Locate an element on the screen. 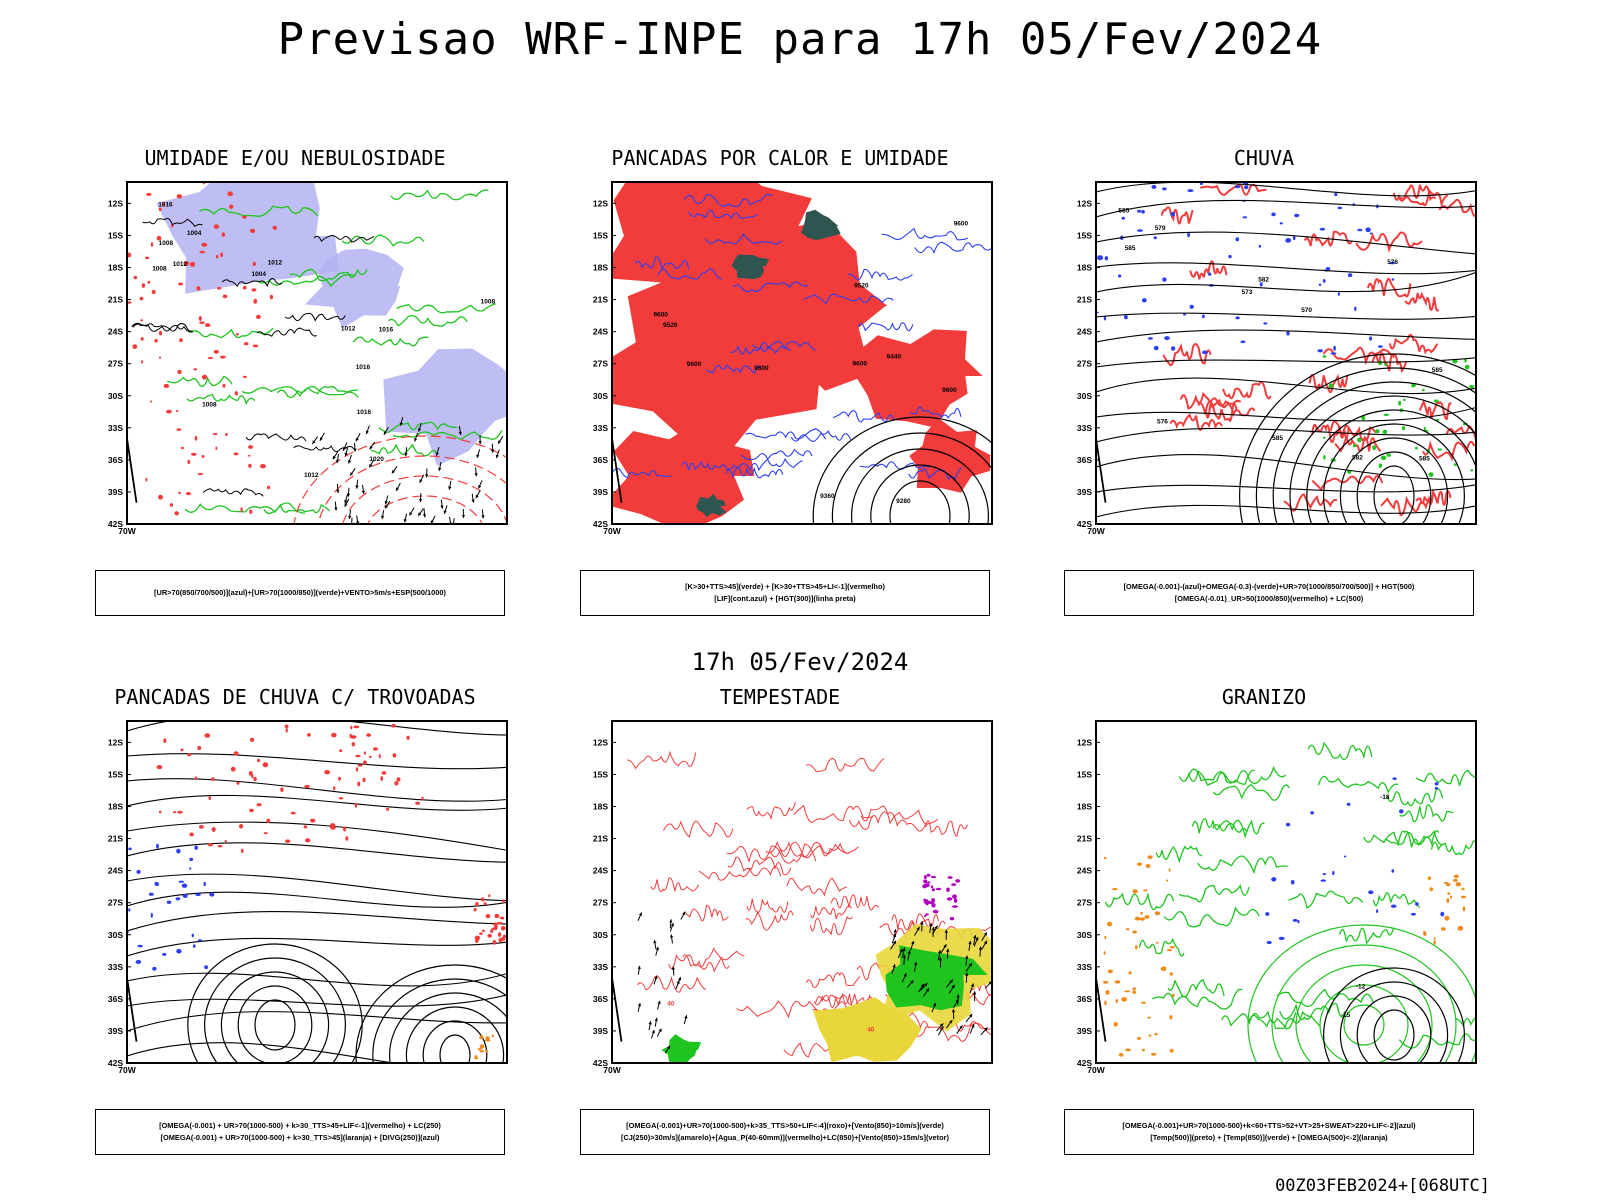 The height and width of the screenshot is (1200, 1600). map-content: -12 -15 -18 is located at coordinates (1286, 902).